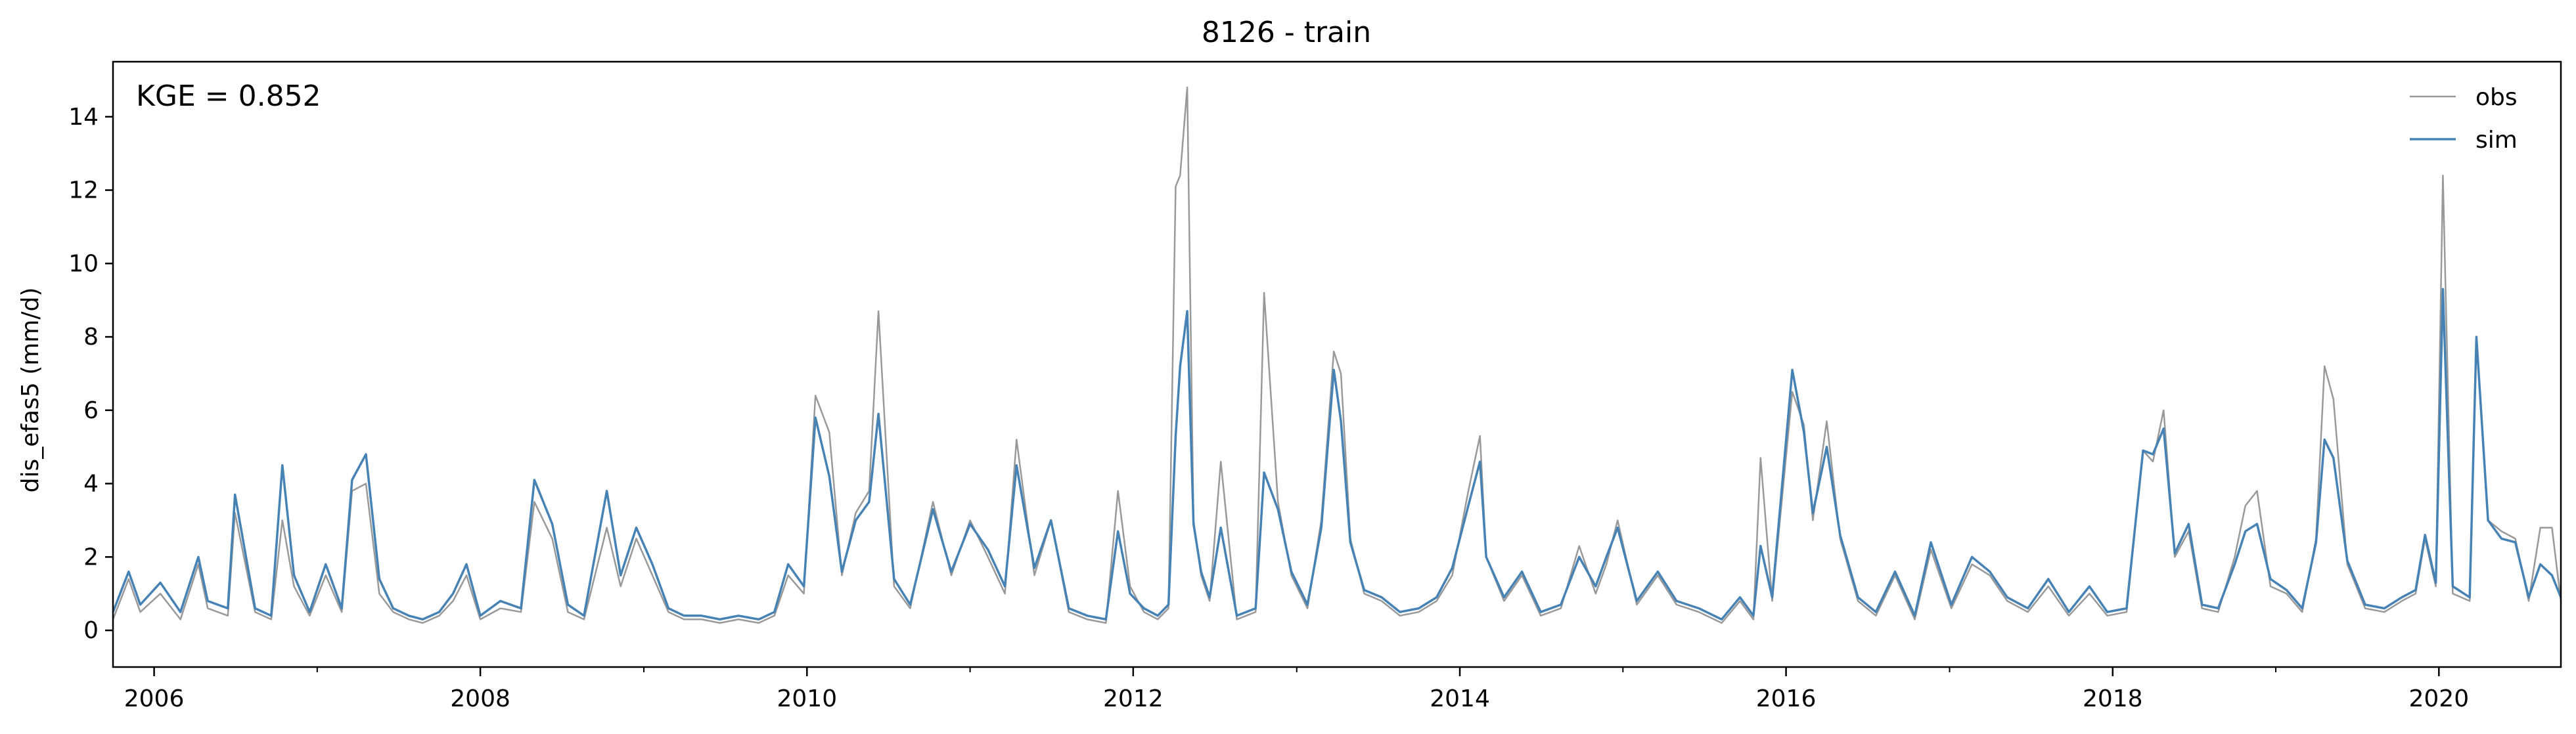 The image size is (2576, 734). What do you see at coordinates (228, 96) in the screenshot?
I see `kge-annotation: KGE = 0.852` at bounding box center [228, 96].